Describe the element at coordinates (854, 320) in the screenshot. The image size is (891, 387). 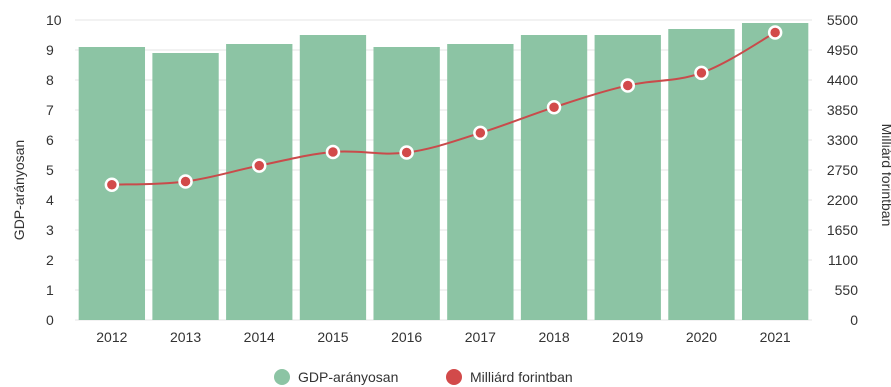
I see `right-tick-label: 0` at that location.